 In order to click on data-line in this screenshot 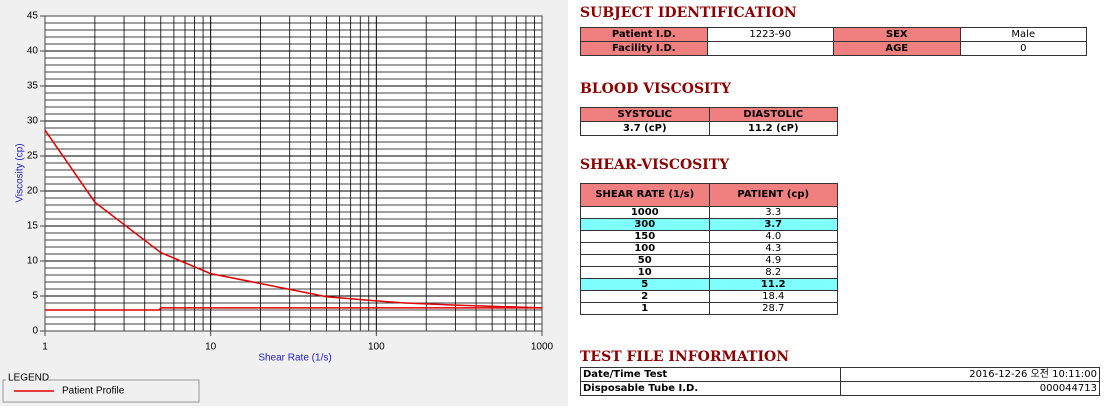, I will do `click(293, 309)`.